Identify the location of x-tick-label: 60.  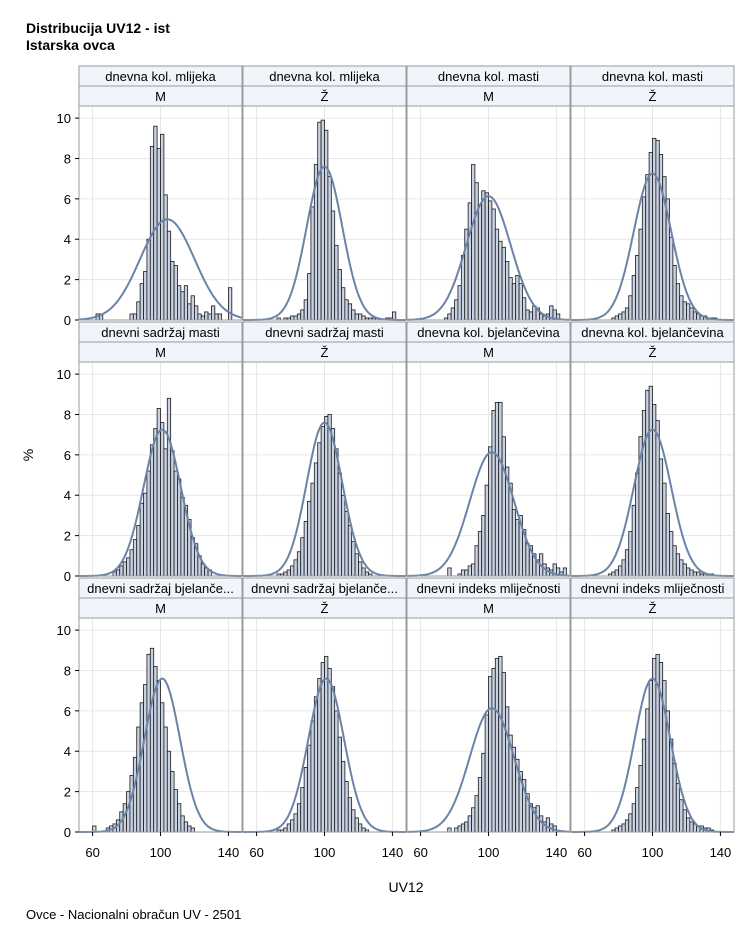
(256, 852).